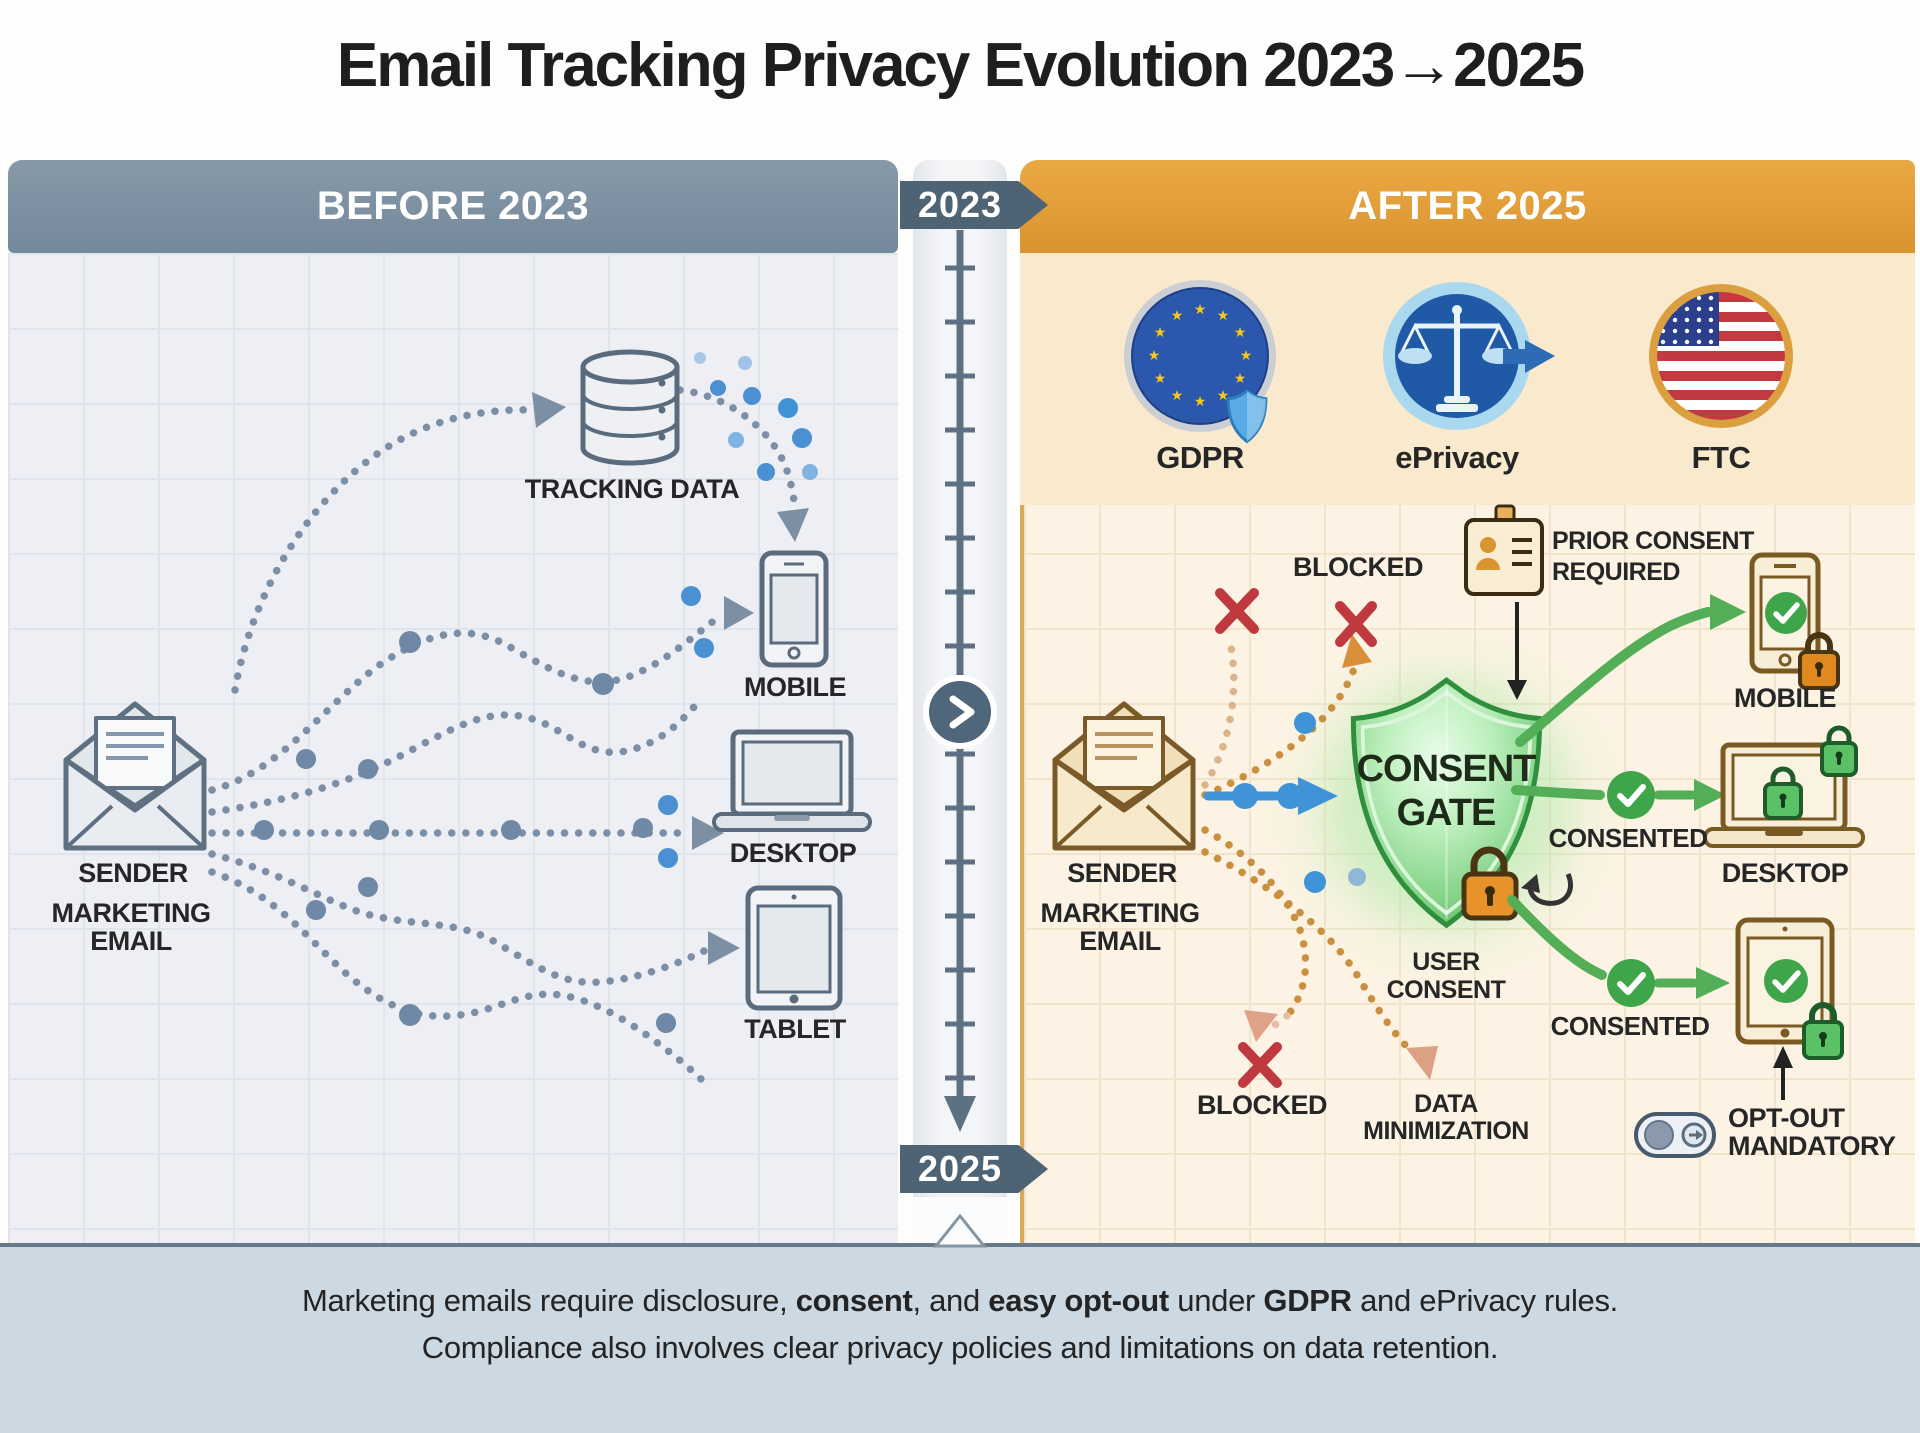 The height and width of the screenshot is (1433, 1920). What do you see at coordinates (131, 913) in the screenshot?
I see `before-marketing-label: MARKETING` at bounding box center [131, 913].